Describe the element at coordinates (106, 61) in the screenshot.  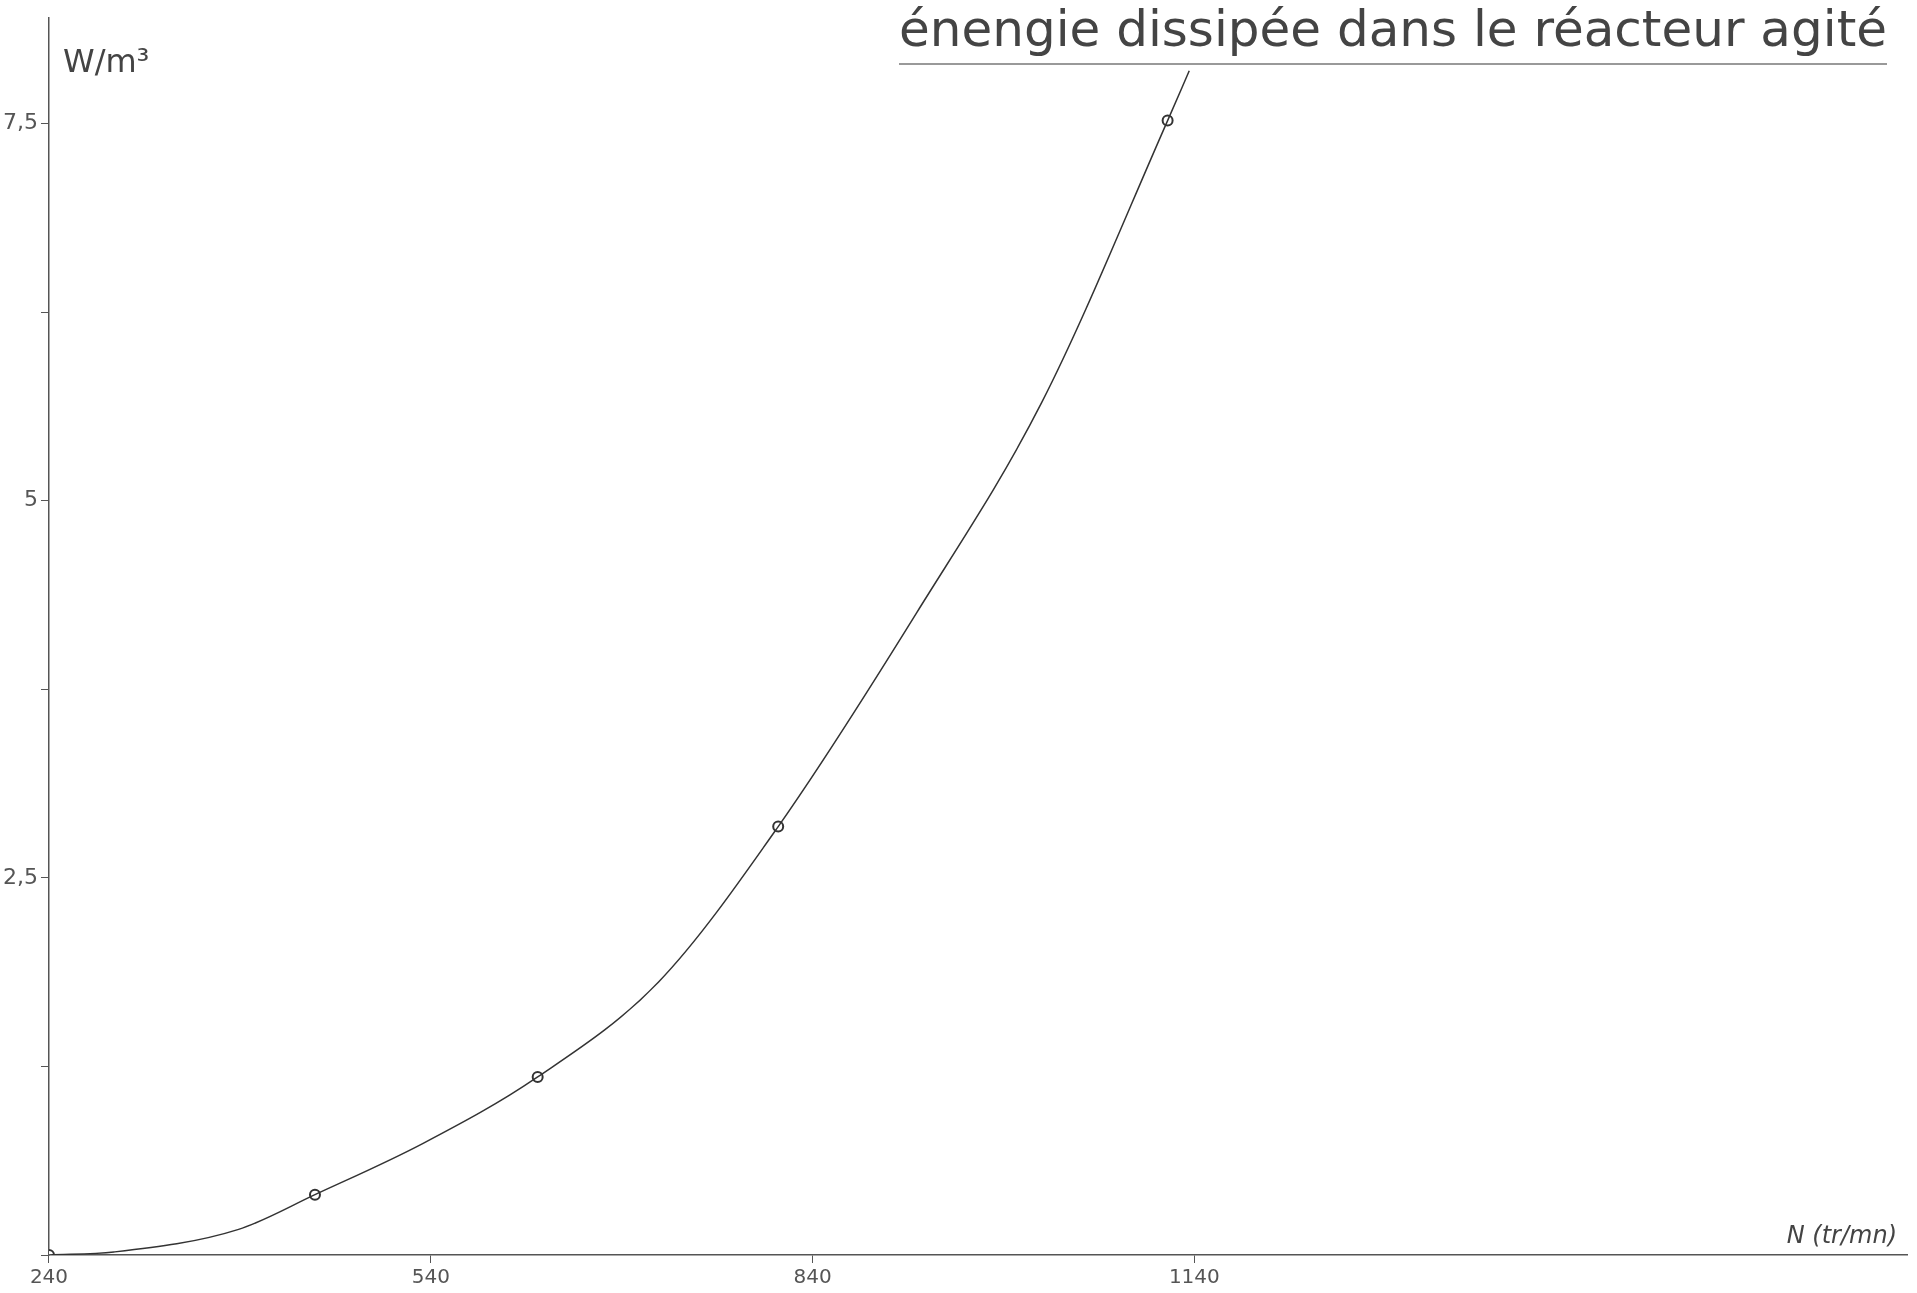
I see `y-axis-title: W/m³` at that location.